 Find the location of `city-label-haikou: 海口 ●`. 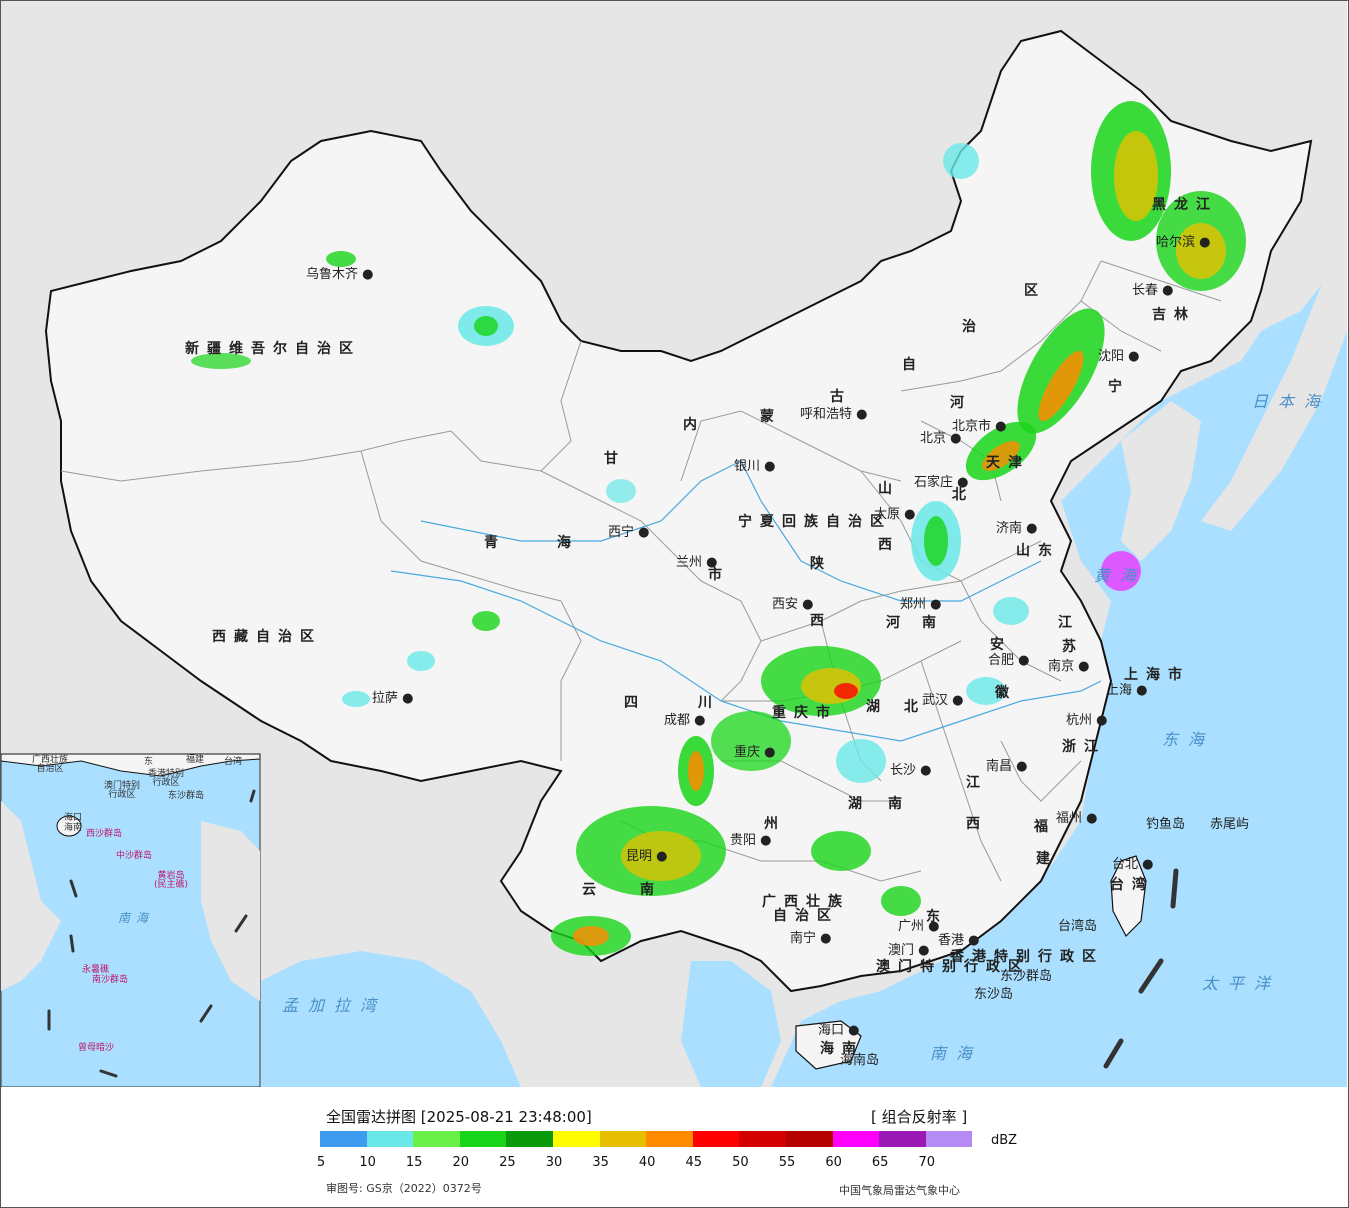

city-label-haikou: 海口 ● is located at coordinates (839, 1030).